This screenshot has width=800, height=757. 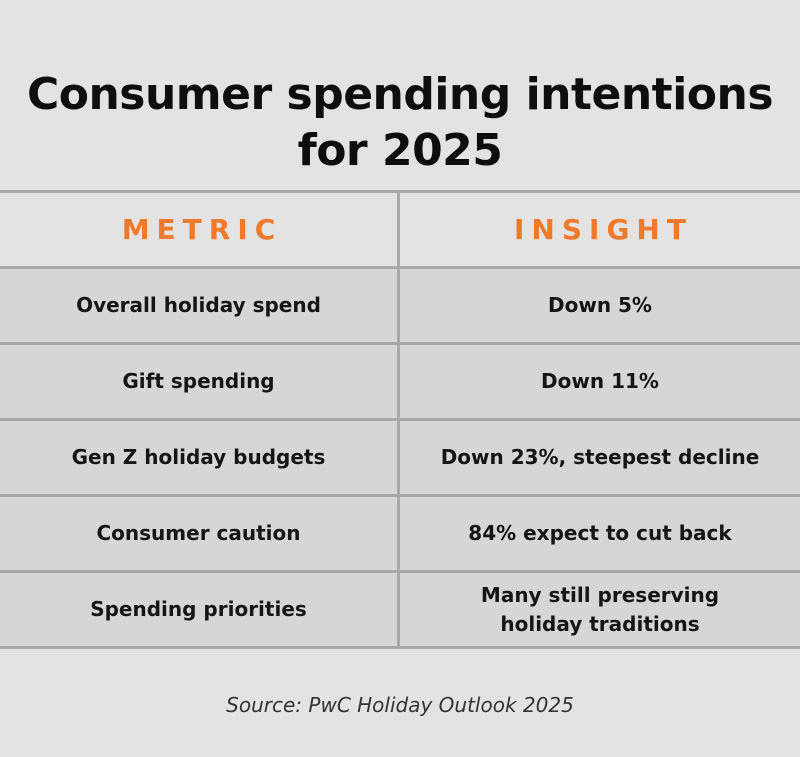 I want to click on table-header-row: METRIC INSIGHT, so click(x=400, y=231).